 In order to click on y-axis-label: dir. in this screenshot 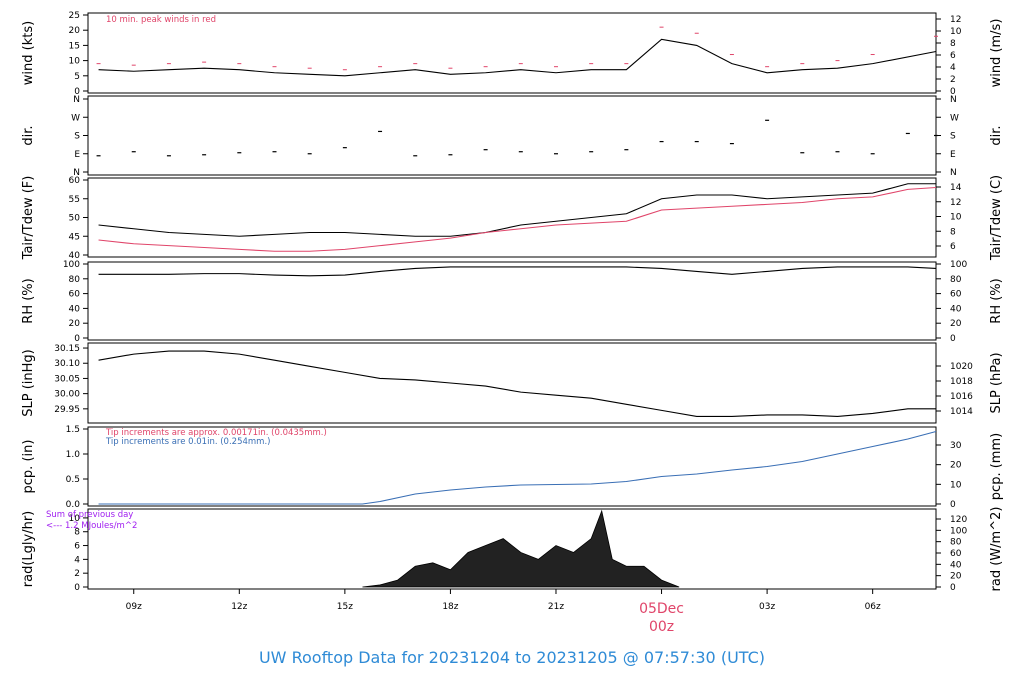, I will do `click(28, 135)`.